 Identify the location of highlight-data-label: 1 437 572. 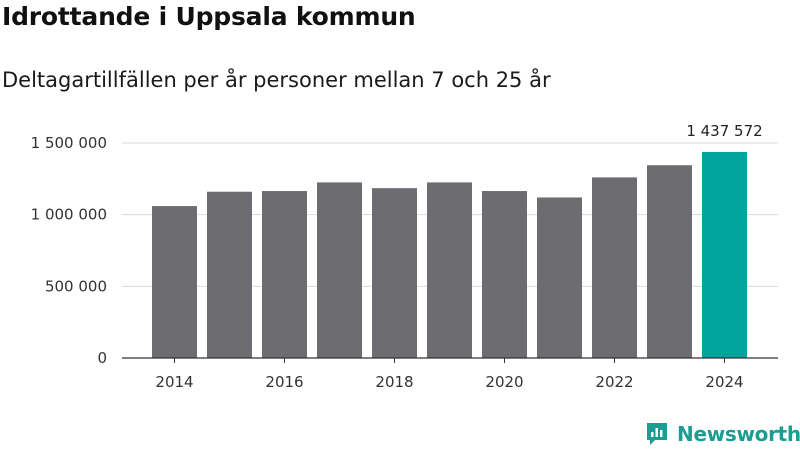
(724, 131).